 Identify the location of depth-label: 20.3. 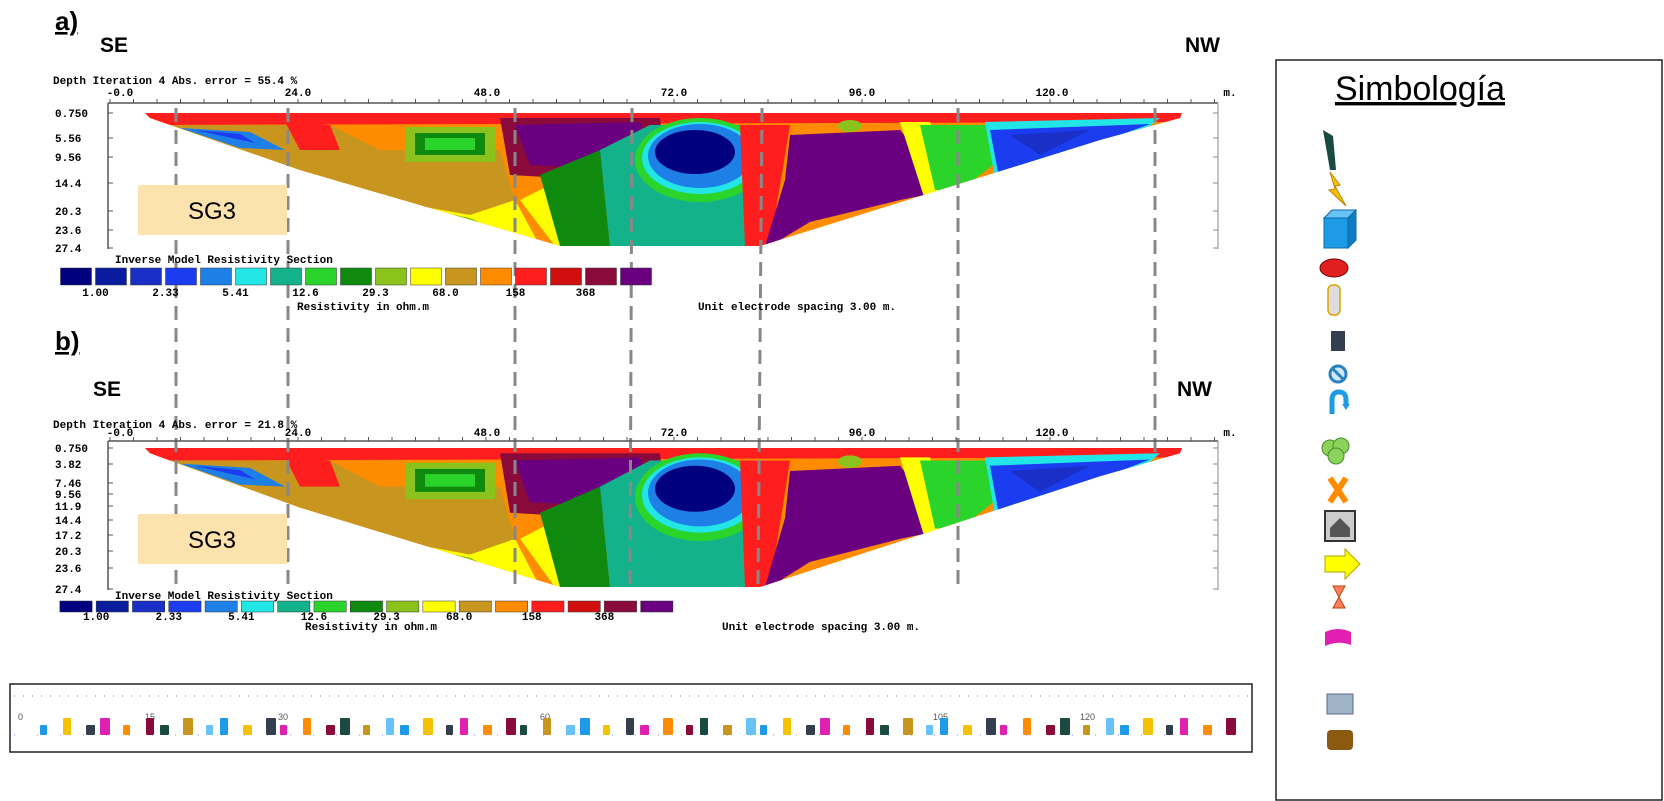
(68, 213).